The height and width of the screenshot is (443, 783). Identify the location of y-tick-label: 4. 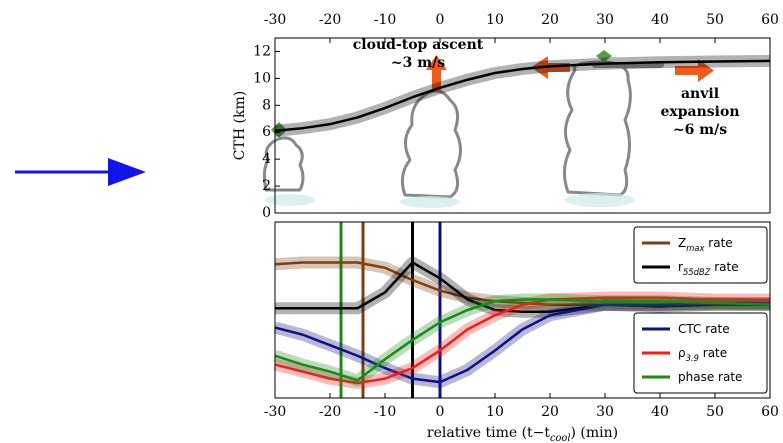
(266, 159).